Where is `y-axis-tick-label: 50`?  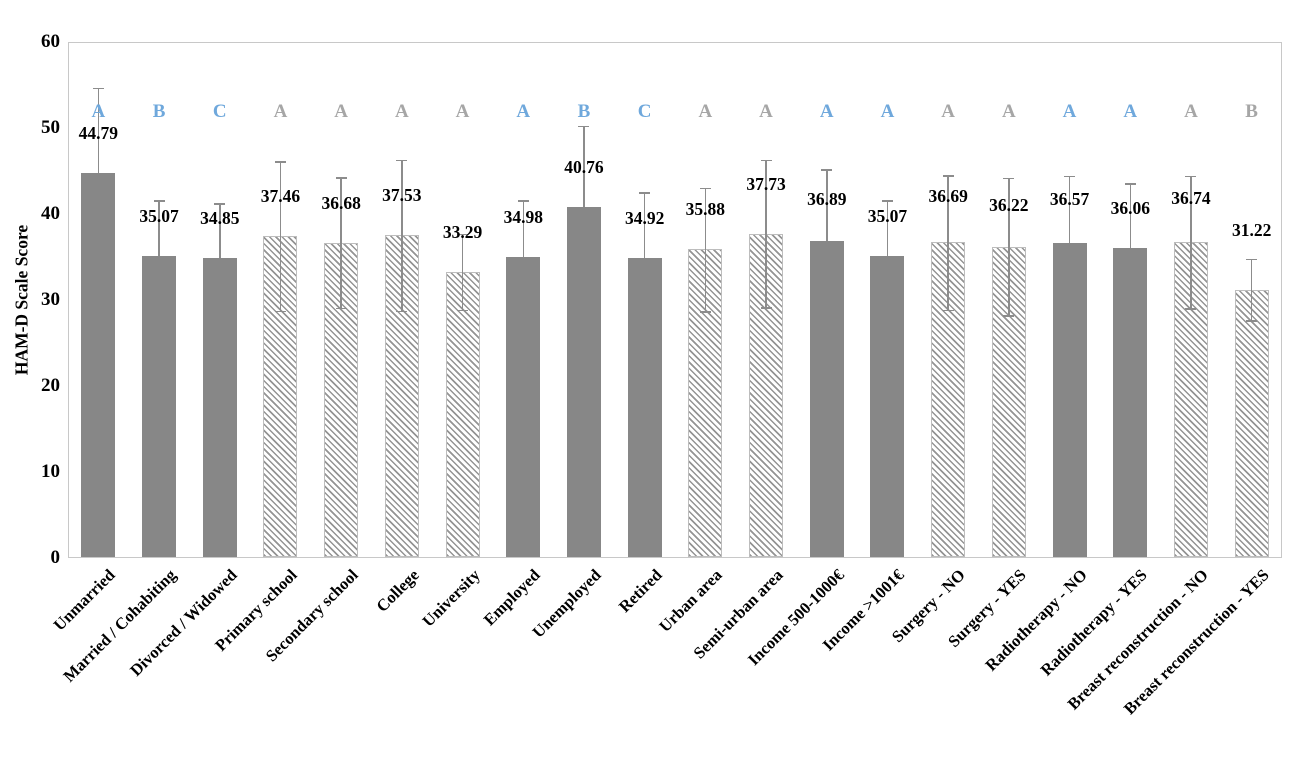
y-axis-tick-label: 50 is located at coordinates (50, 127).